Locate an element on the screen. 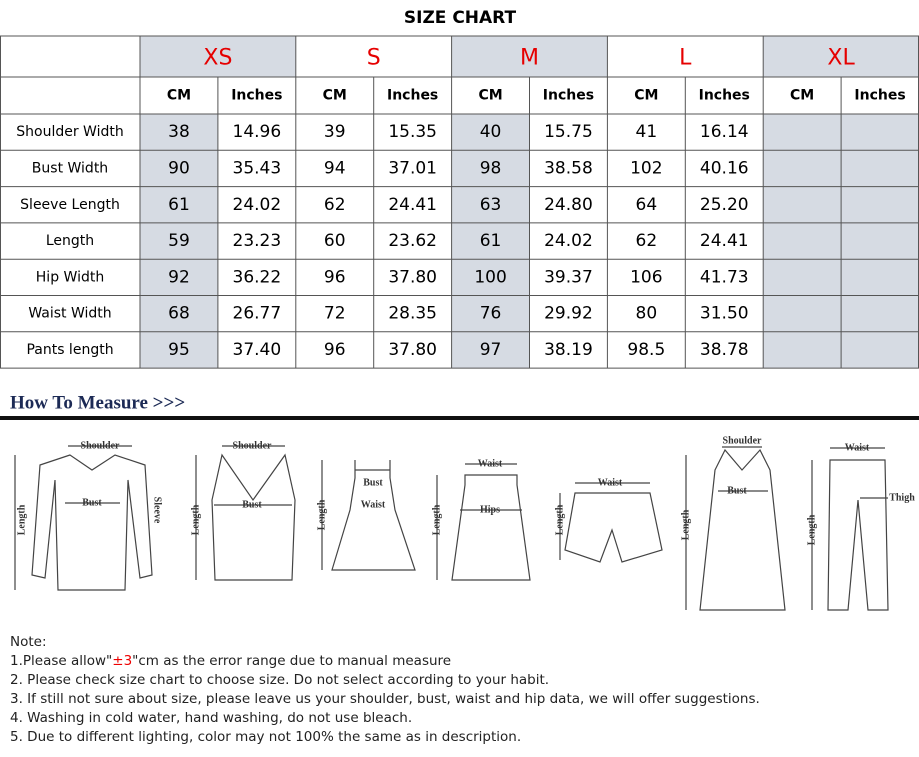 The height and width of the screenshot is (757, 919). size-header: XL is located at coordinates (841, 58).